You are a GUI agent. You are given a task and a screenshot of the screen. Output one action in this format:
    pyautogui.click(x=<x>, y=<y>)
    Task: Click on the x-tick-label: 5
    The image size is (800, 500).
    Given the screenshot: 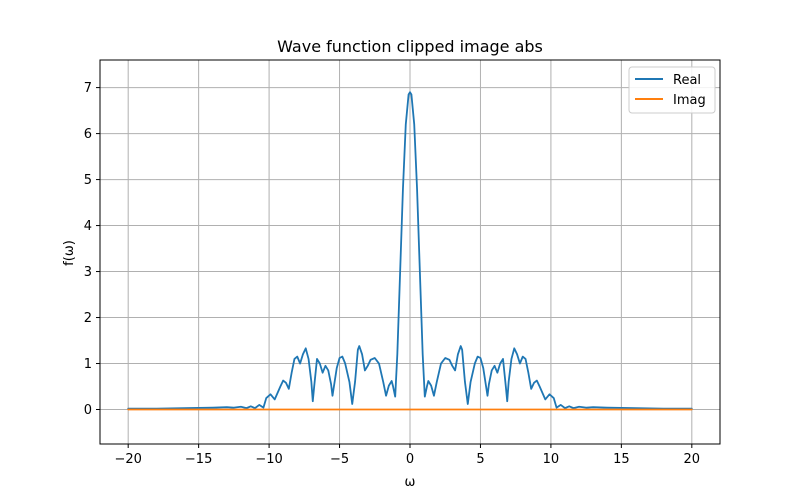 What is the action you would take?
    pyautogui.click(x=480, y=459)
    